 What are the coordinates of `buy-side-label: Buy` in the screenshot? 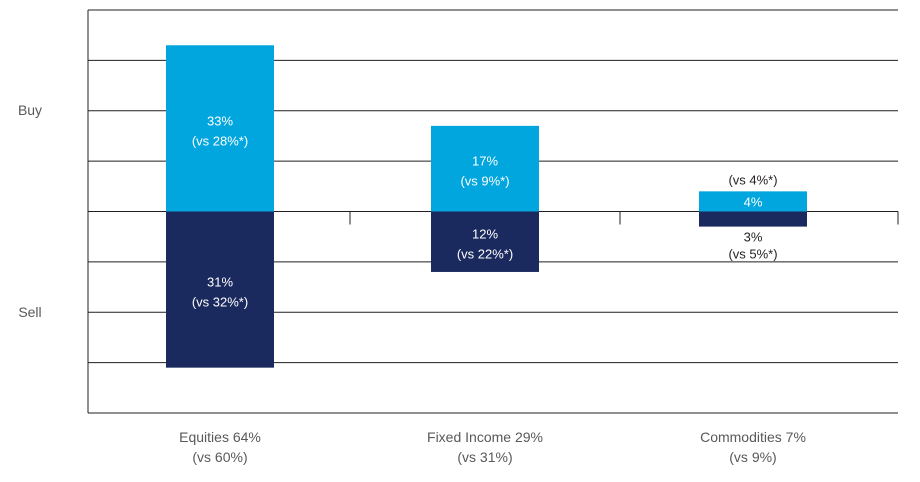 It's located at (30, 110).